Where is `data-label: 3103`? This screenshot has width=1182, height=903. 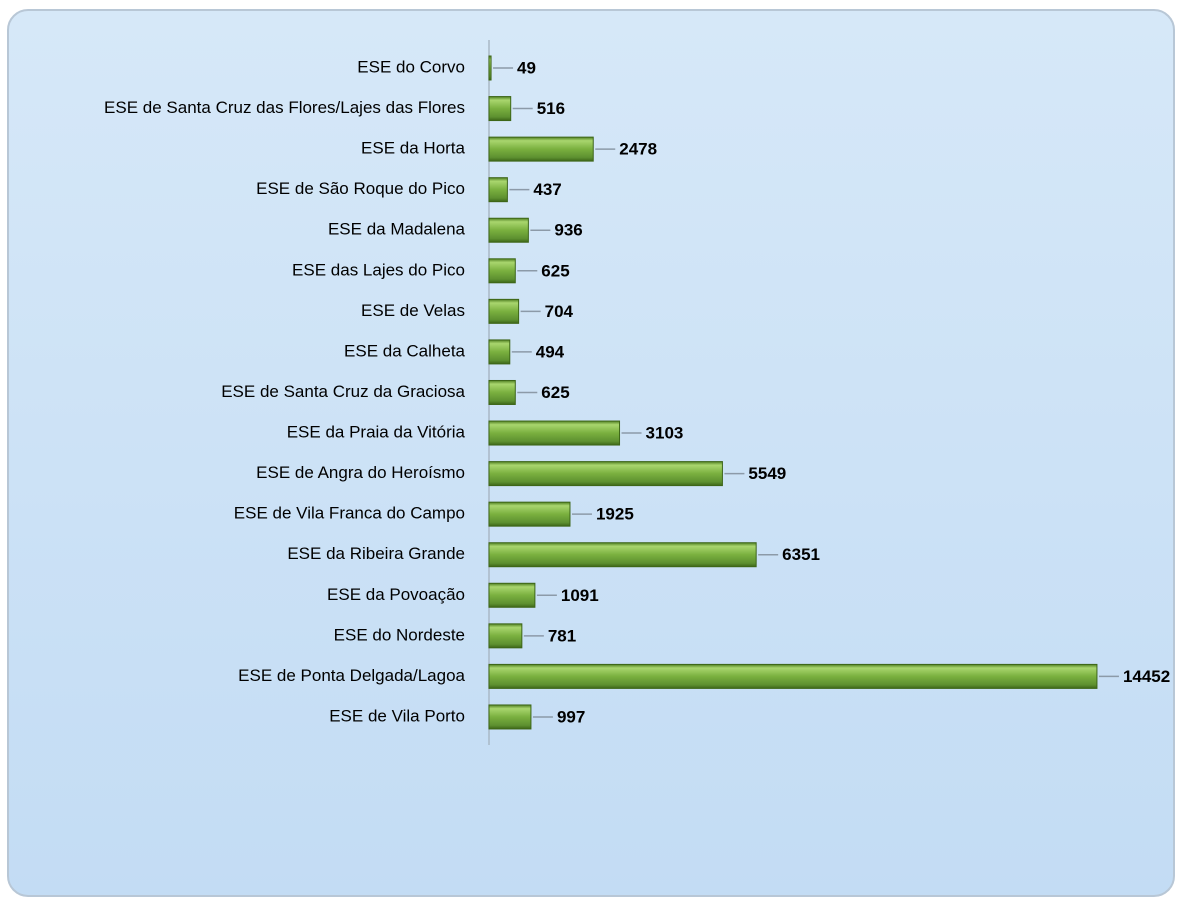 data-label: 3103 is located at coordinates (665, 433).